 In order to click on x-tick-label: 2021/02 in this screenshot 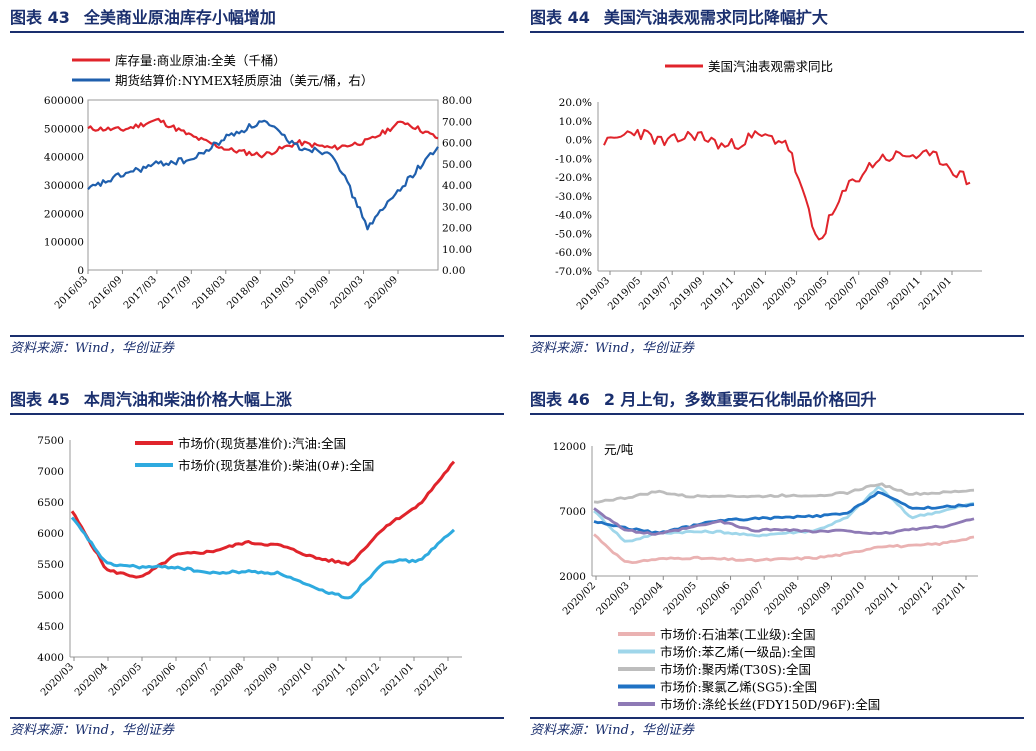, I will do `click(431, 679)`.